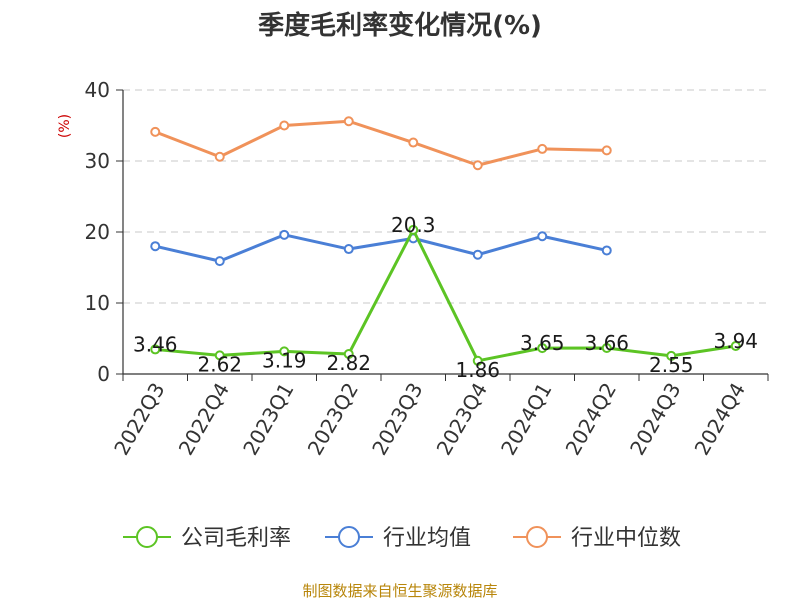 The width and height of the screenshot is (800, 600). What do you see at coordinates (268, 419) in the screenshot?
I see `x-tick-label: 2023Q1` at bounding box center [268, 419].